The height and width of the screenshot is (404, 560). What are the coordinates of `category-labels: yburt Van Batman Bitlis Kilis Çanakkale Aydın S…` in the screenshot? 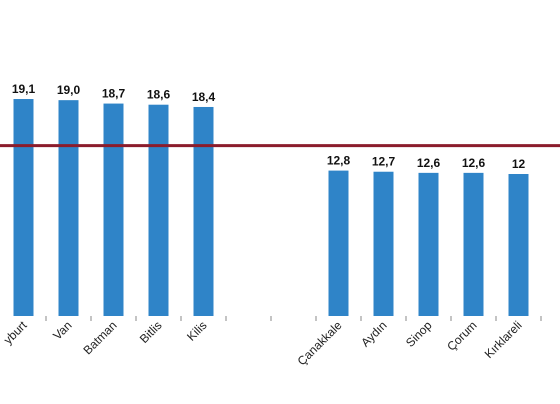 It's located at (263, 343).